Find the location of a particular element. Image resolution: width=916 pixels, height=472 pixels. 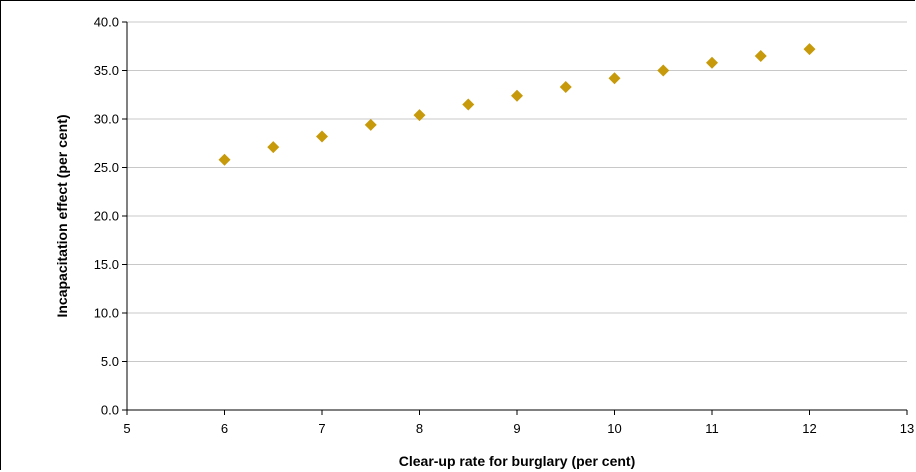

y-tick-label: 15.0 is located at coordinates (106, 264).